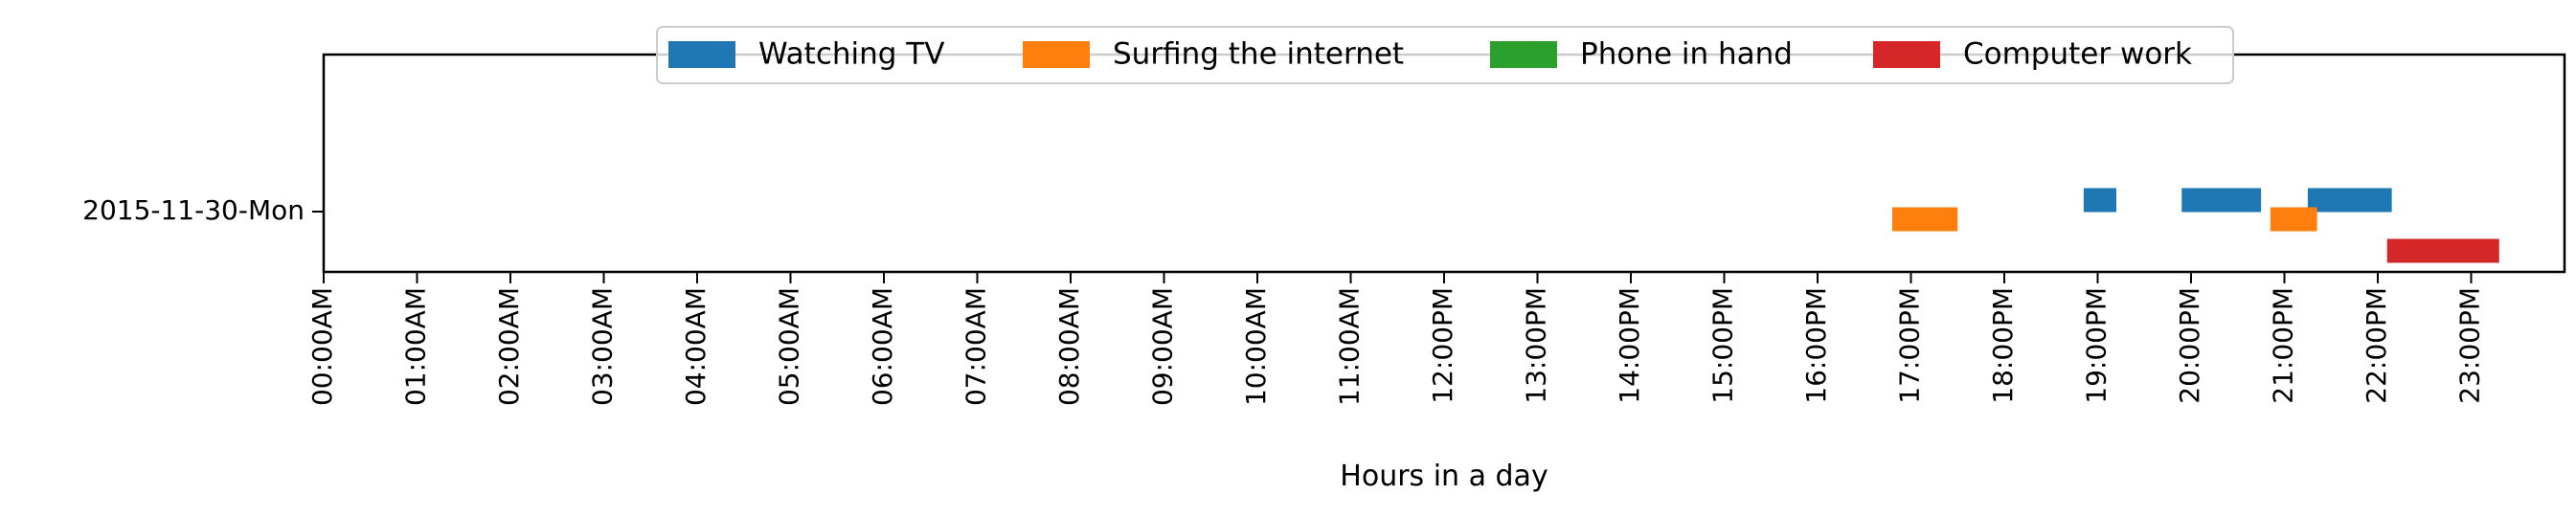  What do you see at coordinates (603, 346) in the screenshot?
I see `x-tick-label: 03:00AM` at bounding box center [603, 346].